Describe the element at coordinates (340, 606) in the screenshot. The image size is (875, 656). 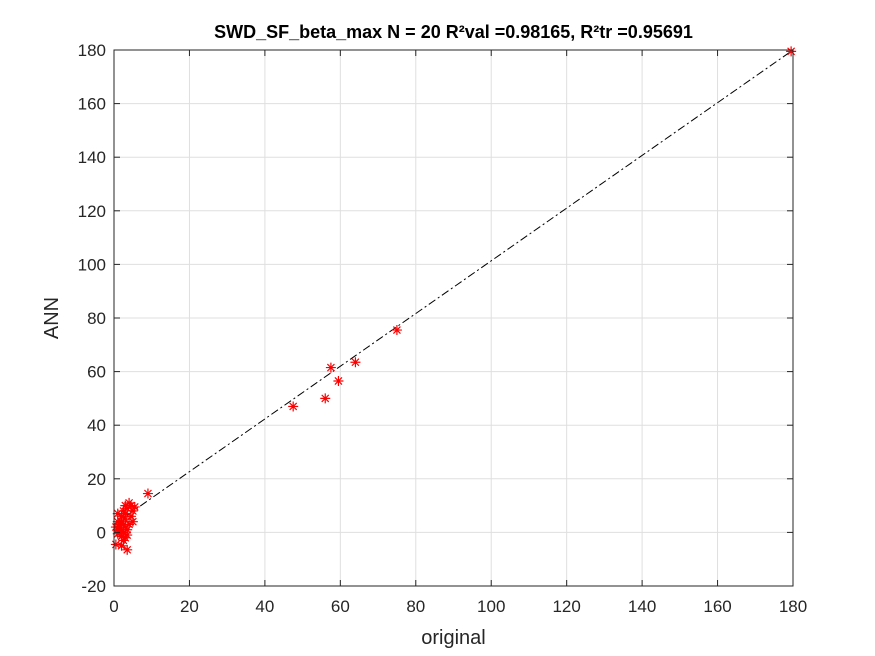
I see `x-tick-label: 60` at that location.